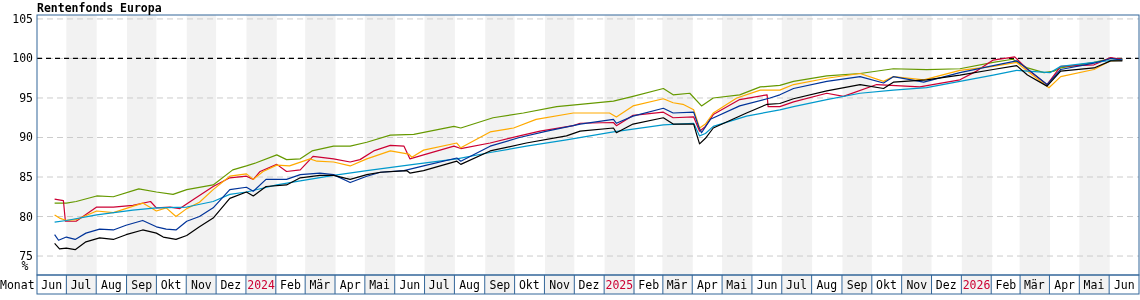 Image resolution: width=1140 pixels, height=300 pixels. I want to click on y-tick-label: 80, so click(26, 216).